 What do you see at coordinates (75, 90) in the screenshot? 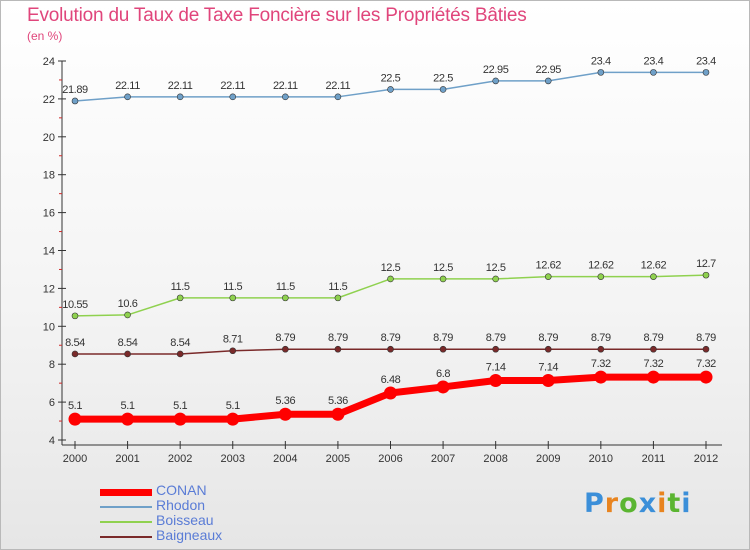
I see `data-label-rhodon: 21.89` at bounding box center [75, 90].